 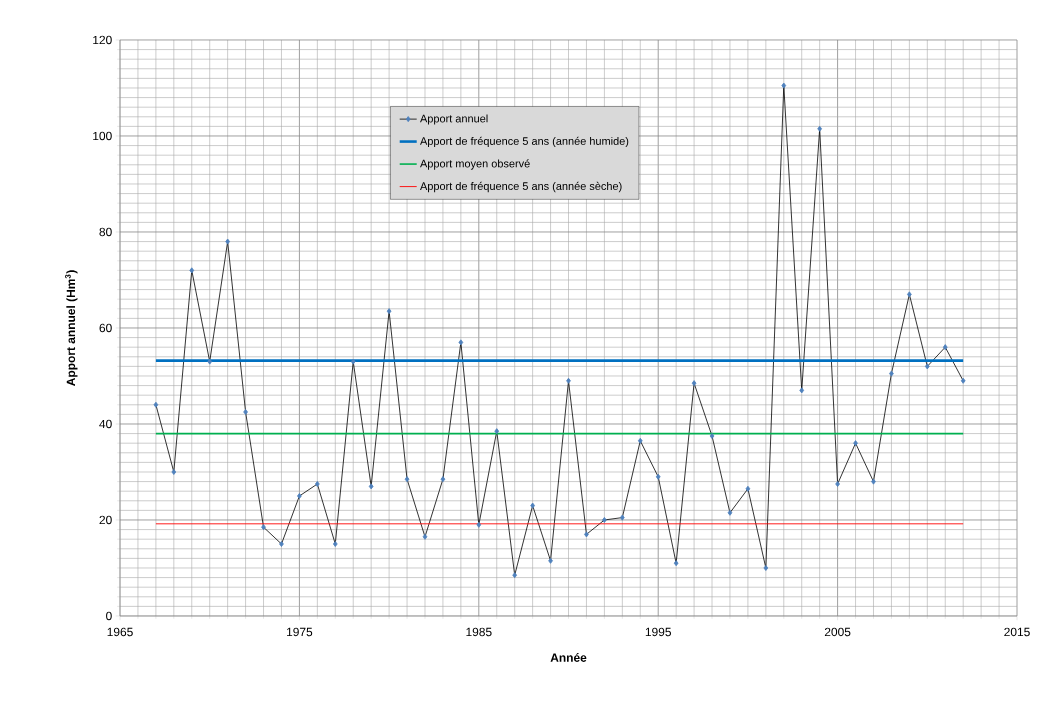 I want to click on legend-label: Apport moyen observé, so click(x=475, y=164).